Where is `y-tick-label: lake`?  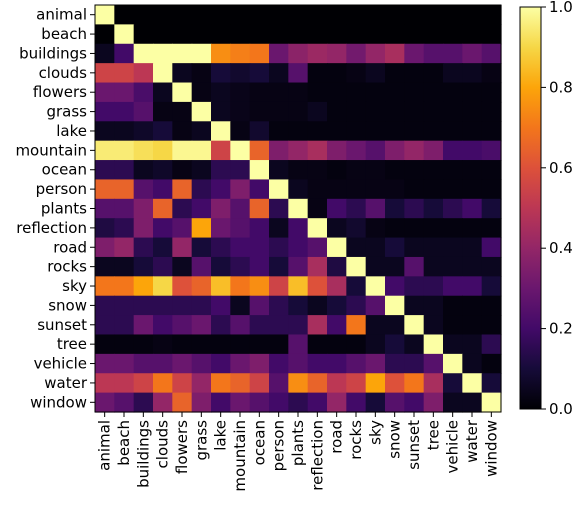
y-tick-label: lake is located at coordinates (71, 131).